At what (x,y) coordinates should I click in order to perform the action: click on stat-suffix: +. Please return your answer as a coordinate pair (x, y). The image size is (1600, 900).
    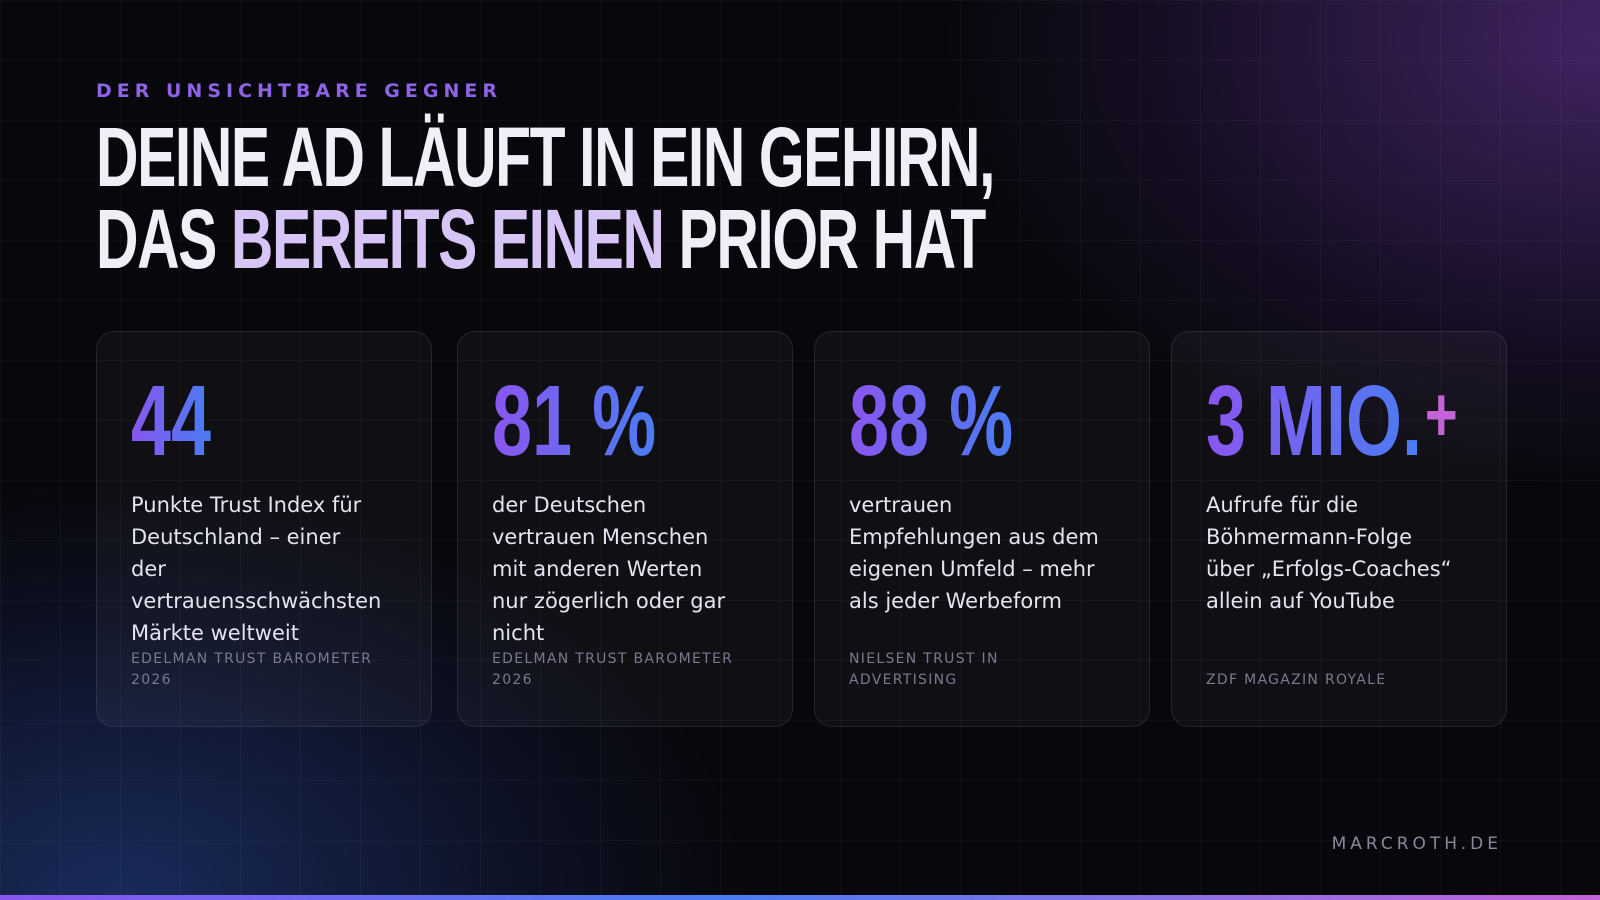
    Looking at the image, I should click on (1441, 414).